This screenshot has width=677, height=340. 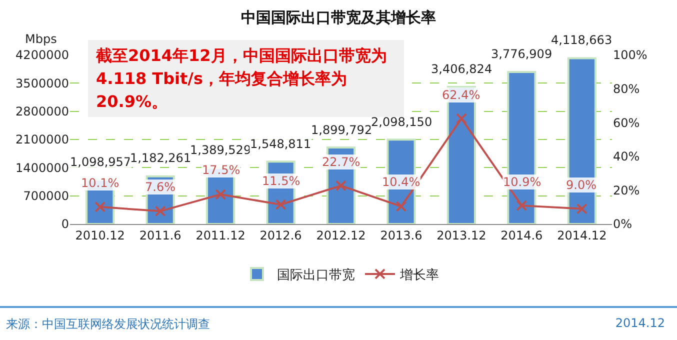 I want to click on text: 1,182,261, so click(x=161, y=158).